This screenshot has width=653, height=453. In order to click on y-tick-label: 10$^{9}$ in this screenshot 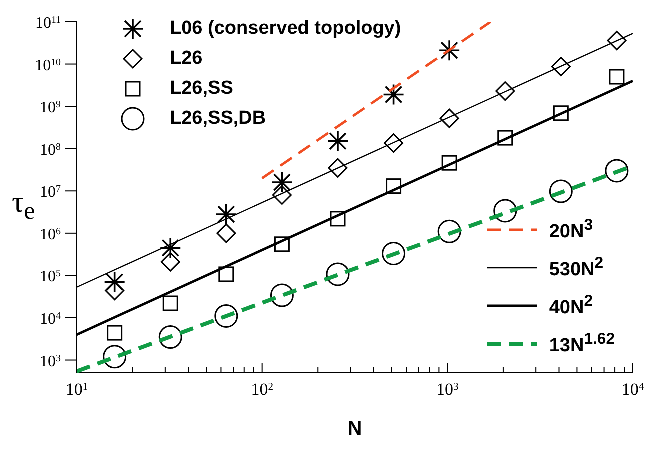, I will do `click(51, 108)`.